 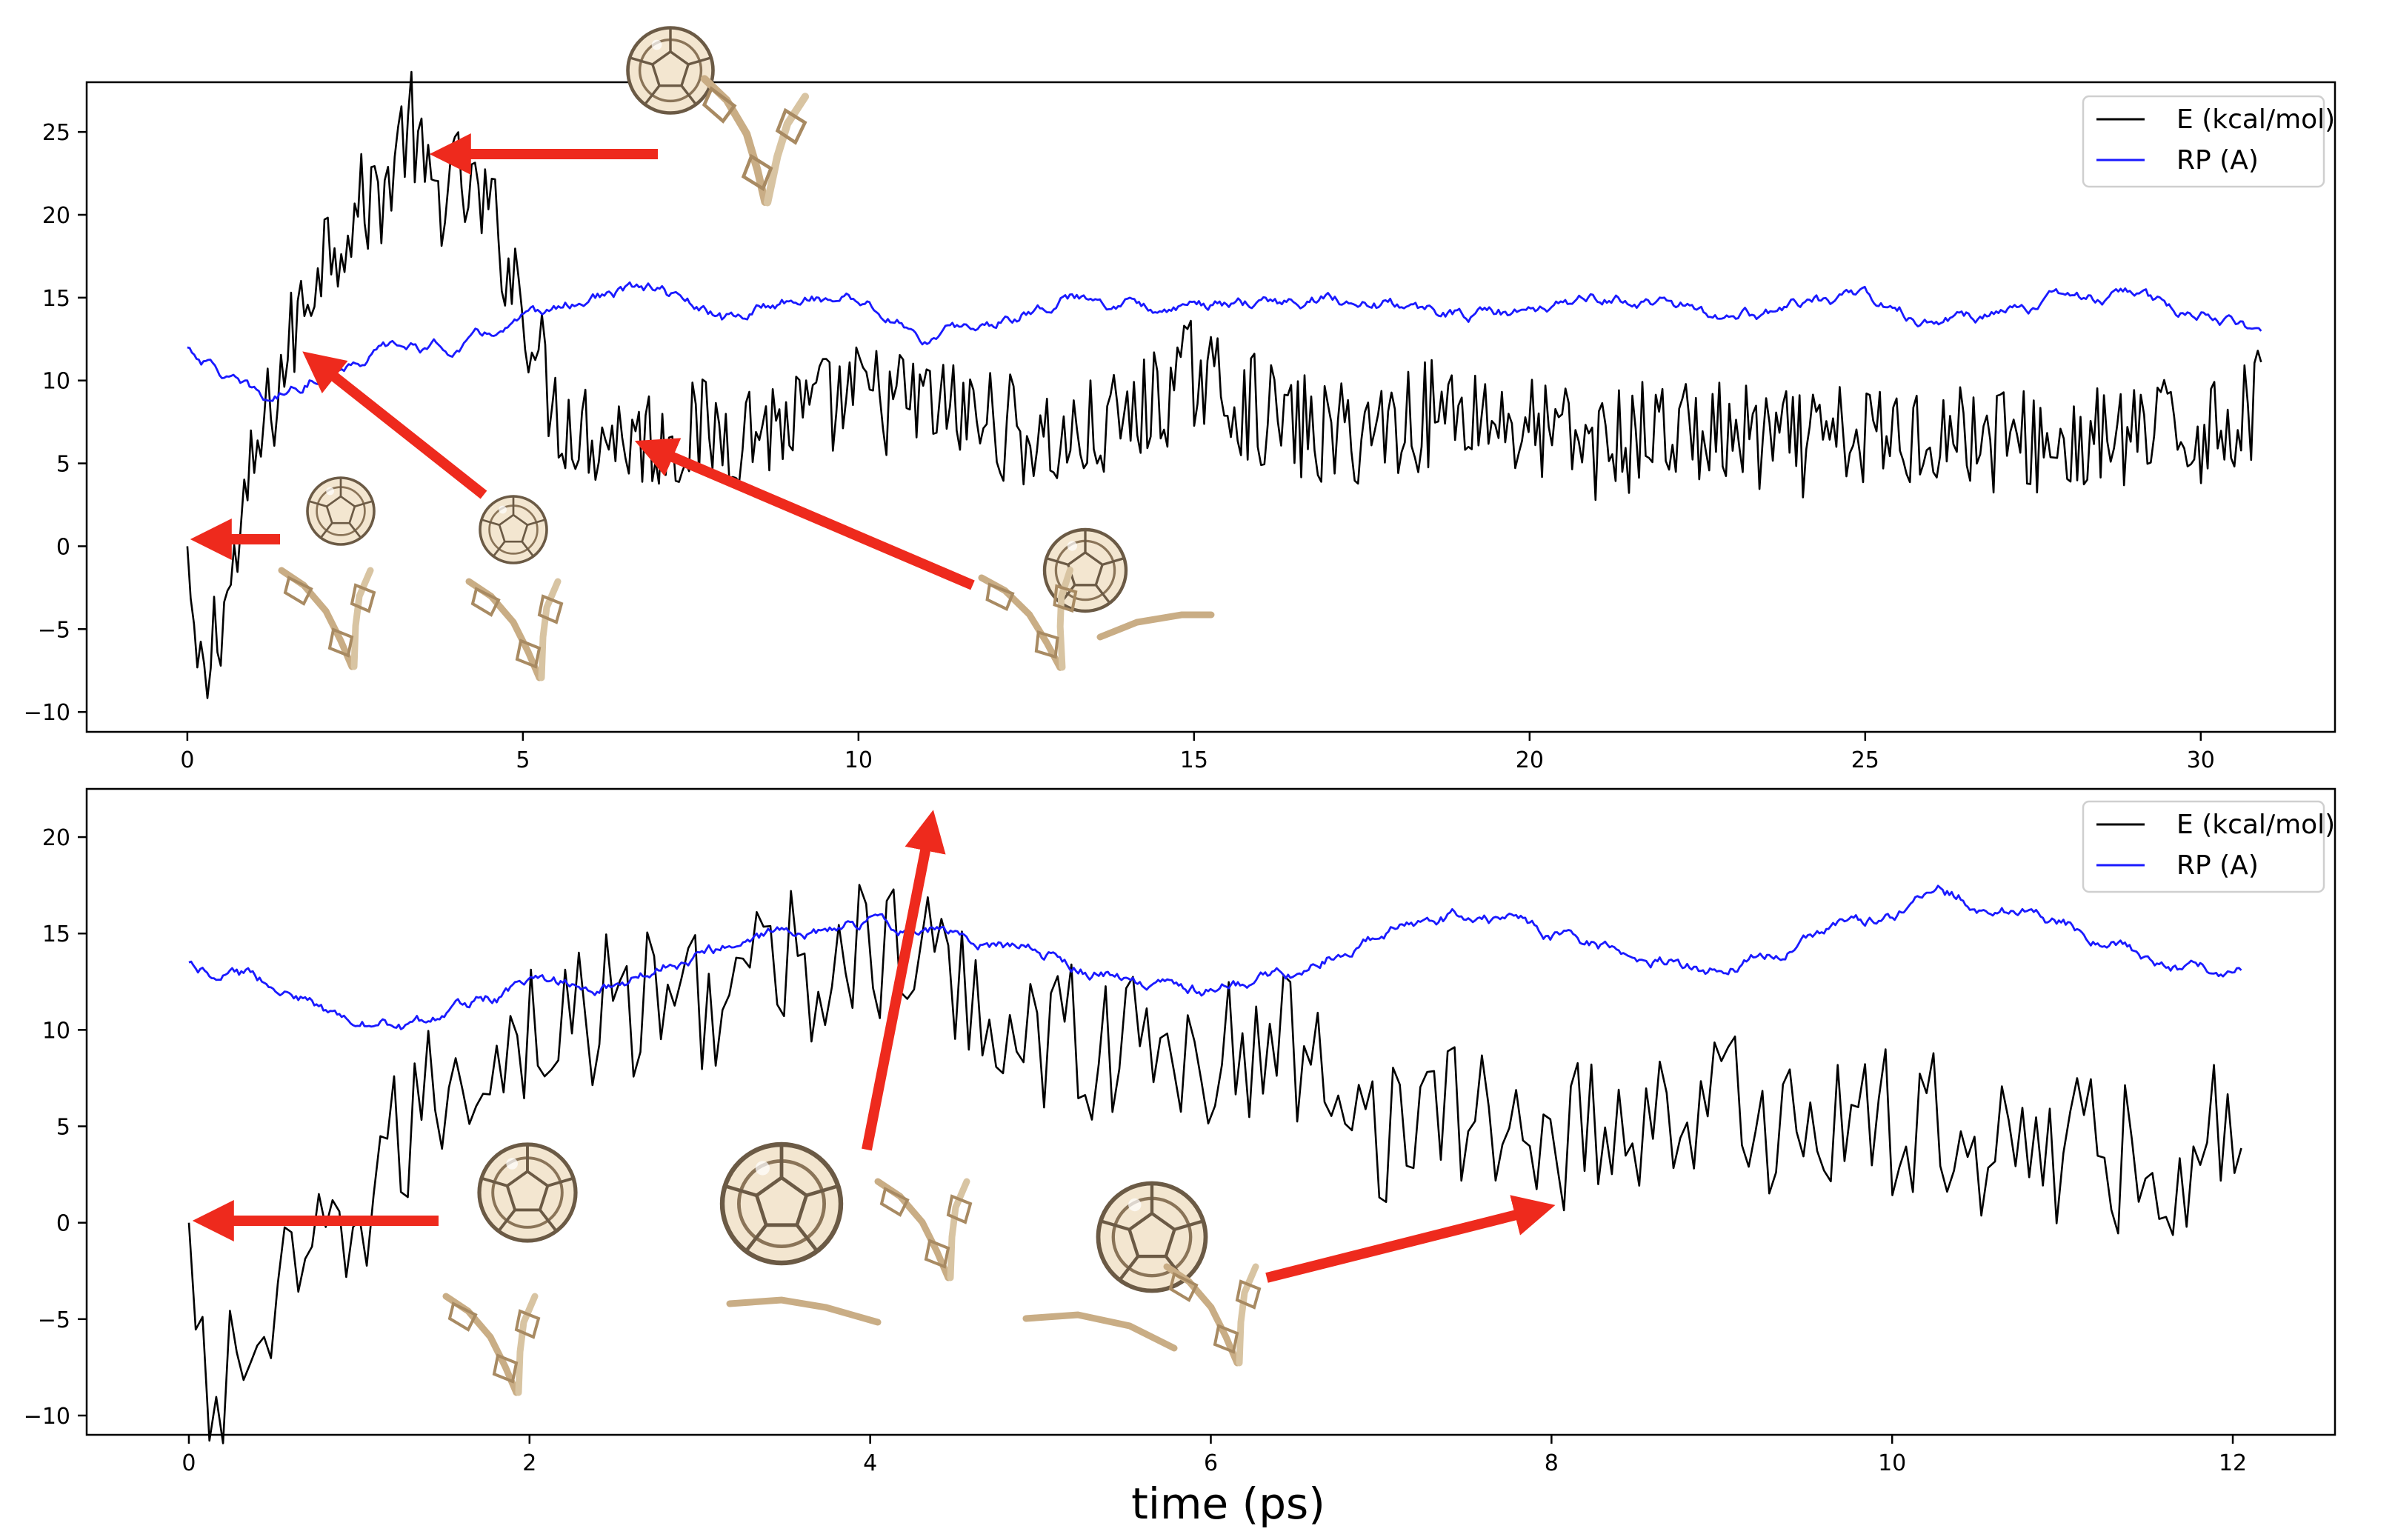 I want to click on x-tick-label: 8, so click(x=1552, y=1463).